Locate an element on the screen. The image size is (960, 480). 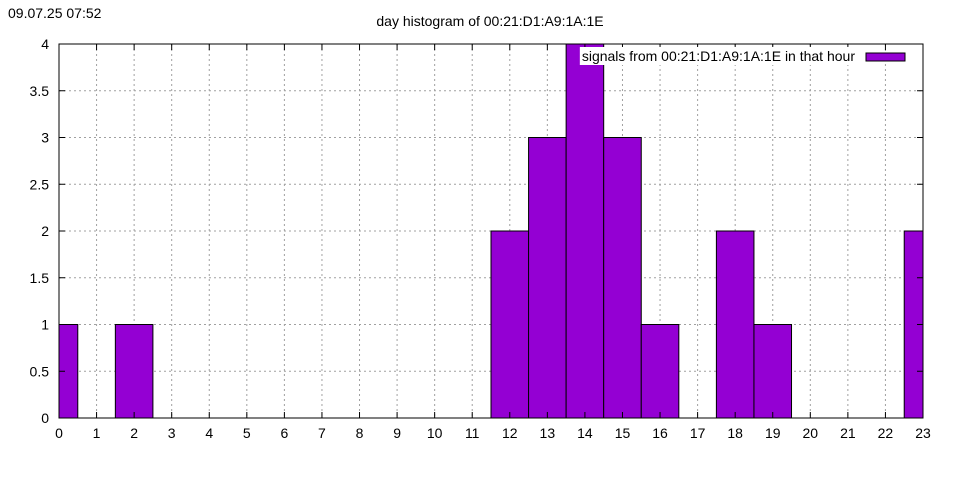
x-tick-label: 11 is located at coordinates (472, 433).